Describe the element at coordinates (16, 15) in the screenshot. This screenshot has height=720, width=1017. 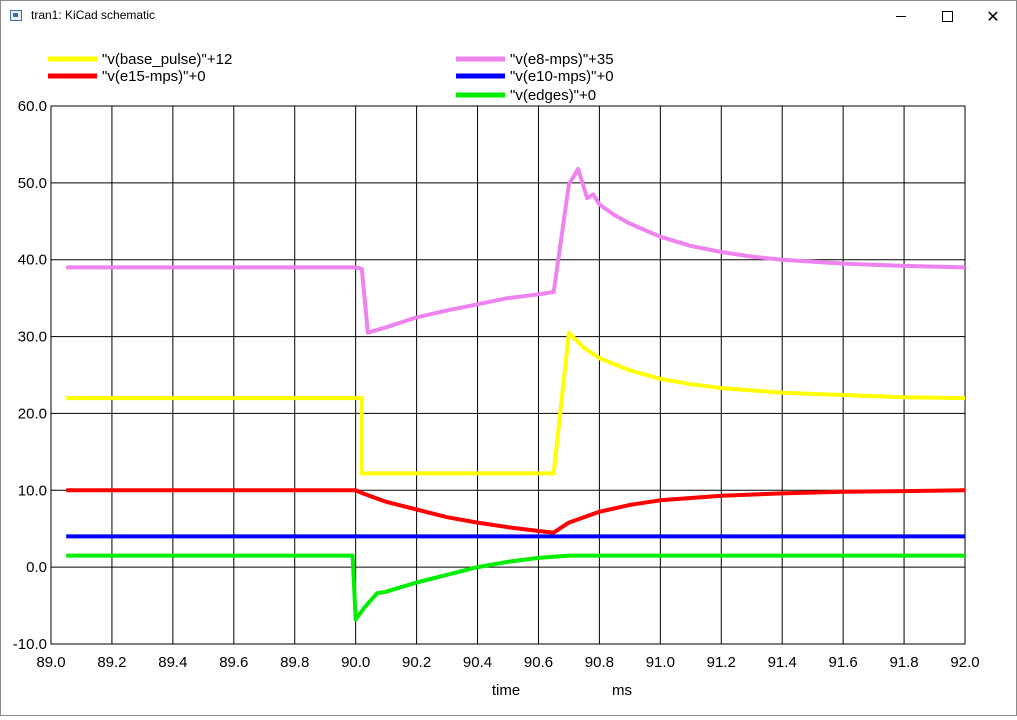
I see `kicad-app-icon` at that location.